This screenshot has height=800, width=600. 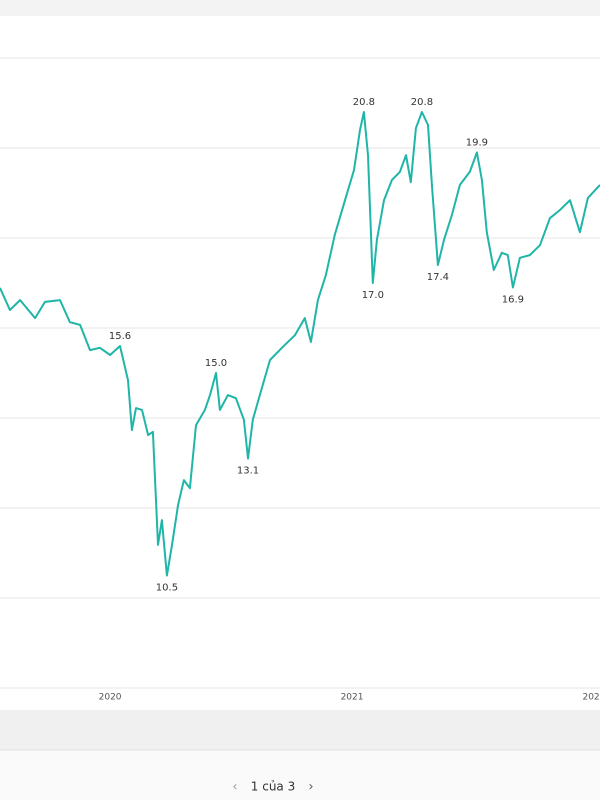 I want to click on x-tick-label: 2020, so click(x=110, y=698).